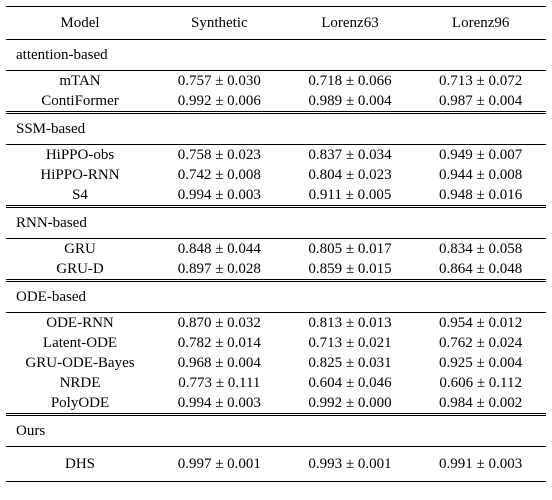 This screenshot has height=500, width=552. What do you see at coordinates (481, 342) in the screenshot?
I see `lorenz96-score-cell: 0.762 ± 0.024` at bounding box center [481, 342].